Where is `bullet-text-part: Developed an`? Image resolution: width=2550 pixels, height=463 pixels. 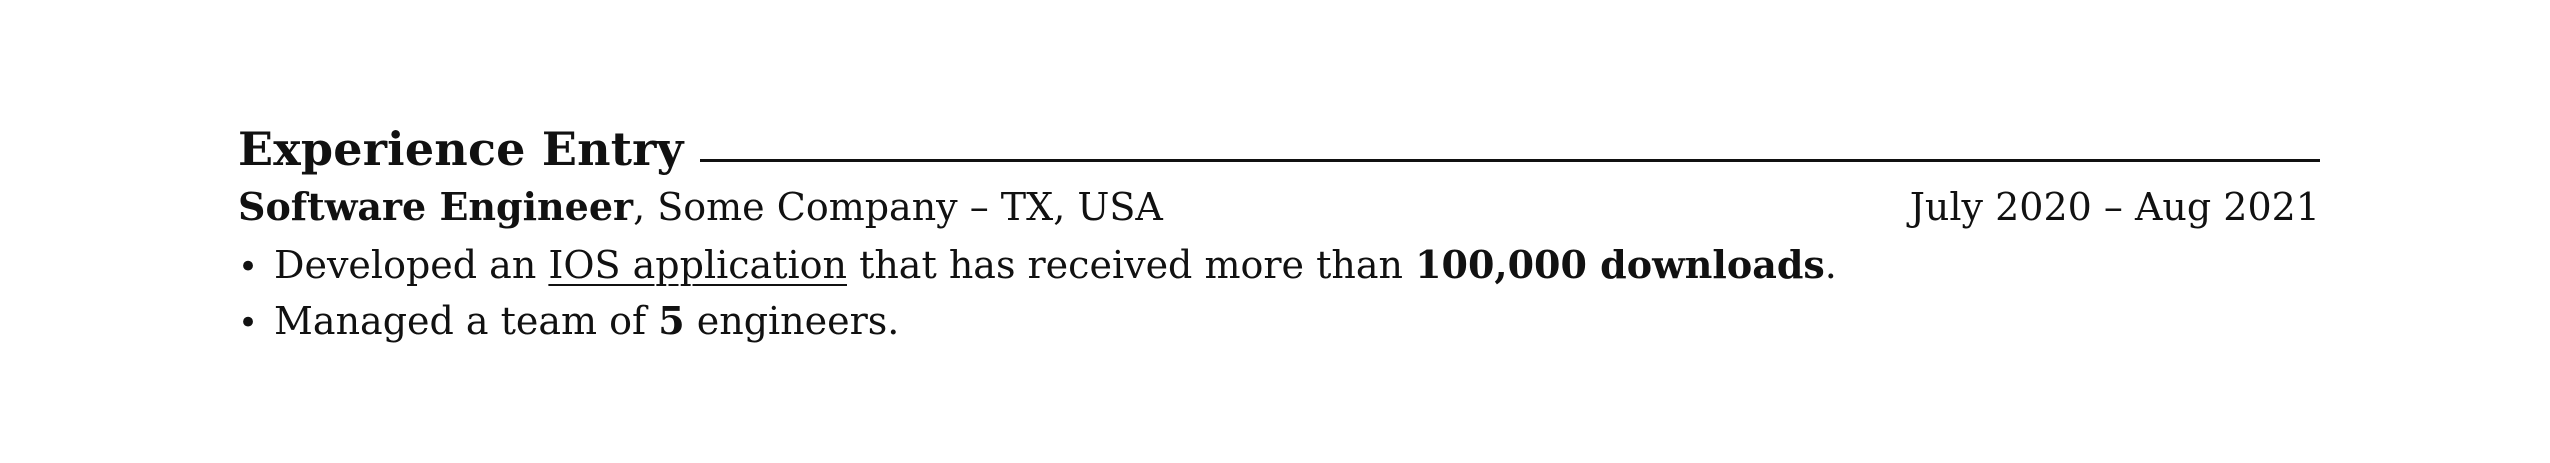
bullet-text-part: Developed an is located at coordinates (411, 264).